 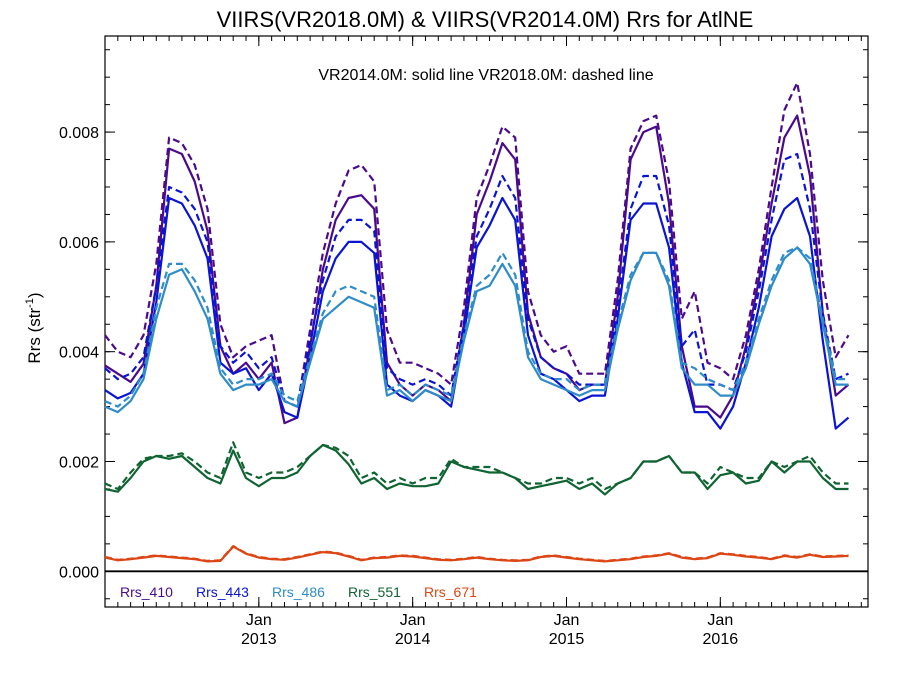 What do you see at coordinates (567, 639) in the screenshot?
I see `x-tick-label-year: 2015` at bounding box center [567, 639].